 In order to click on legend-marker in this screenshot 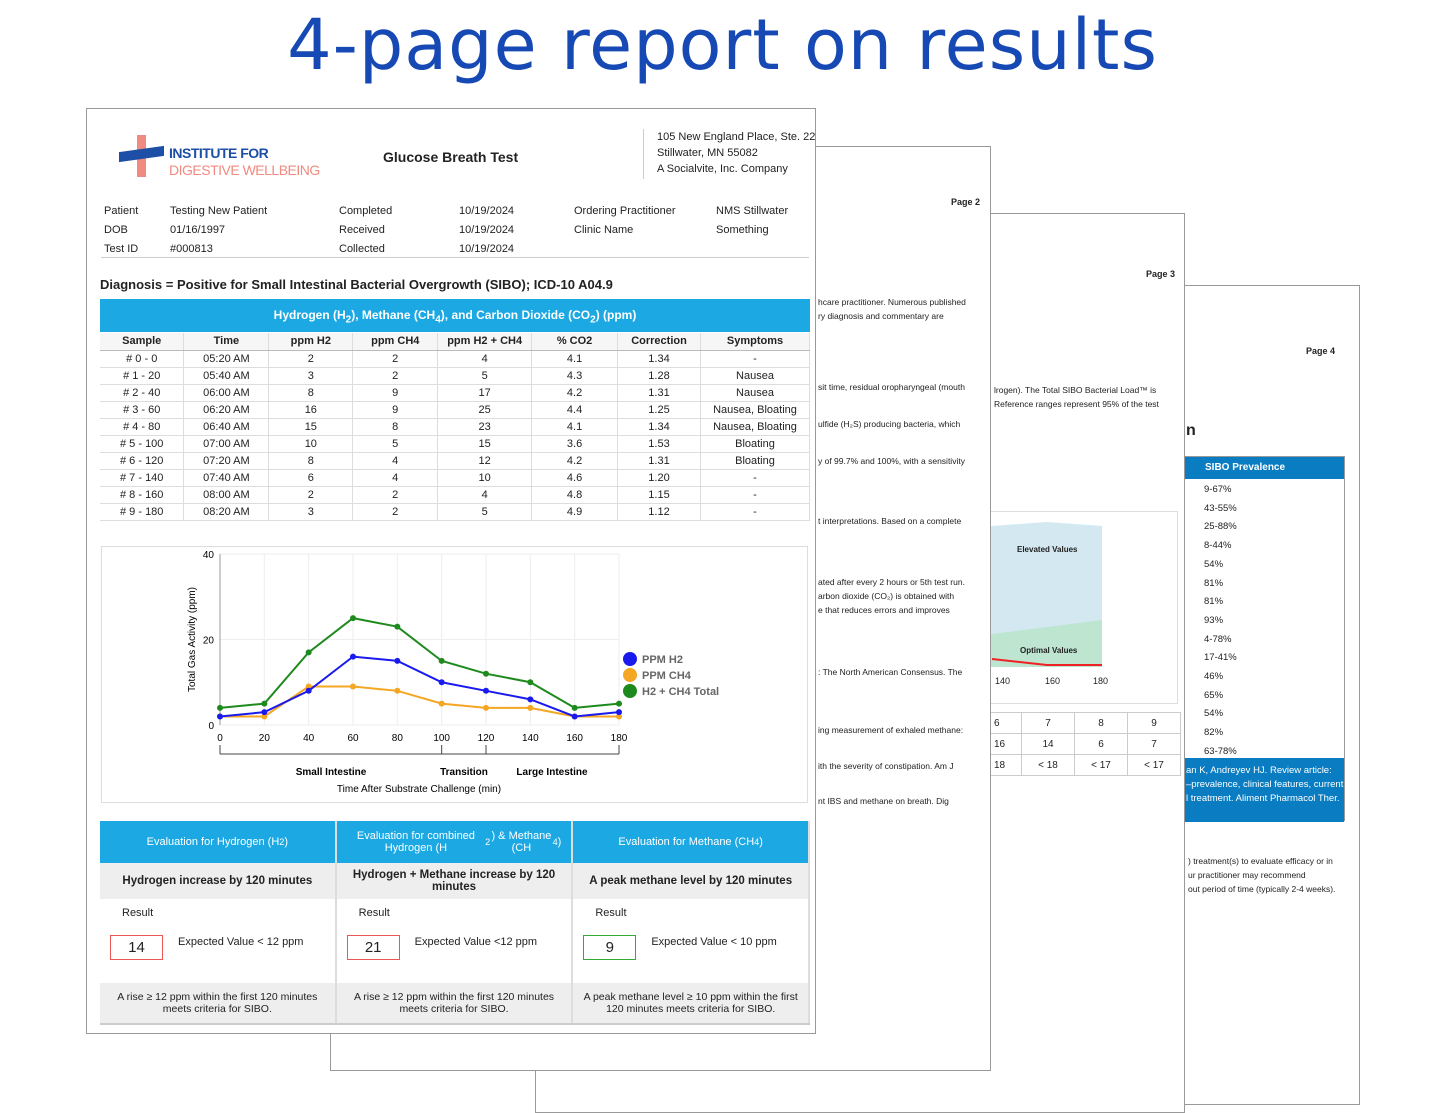, I will do `click(630, 659)`.